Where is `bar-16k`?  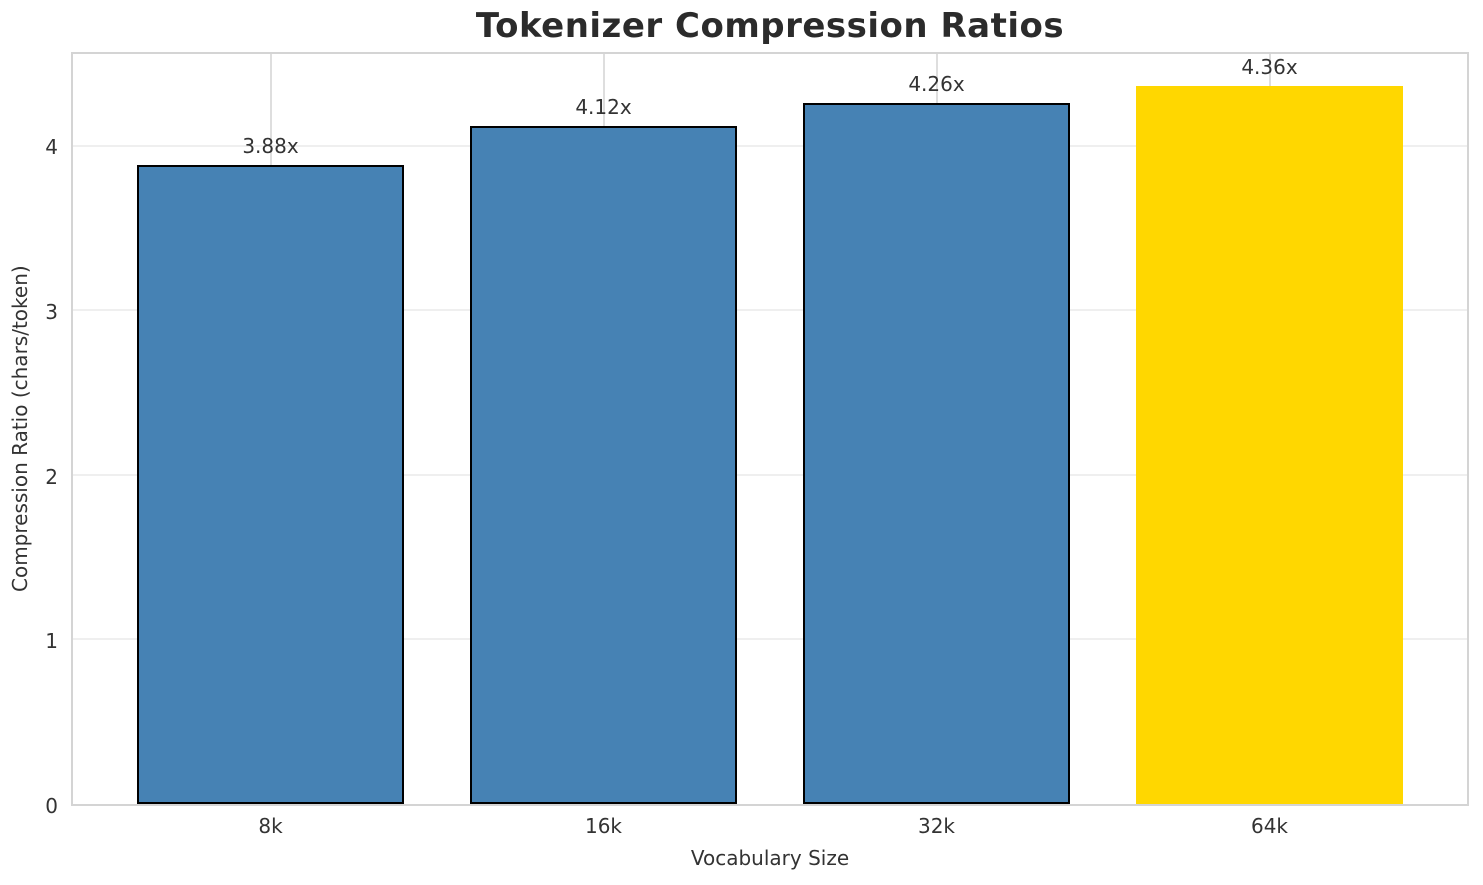 bar-16k is located at coordinates (603, 464).